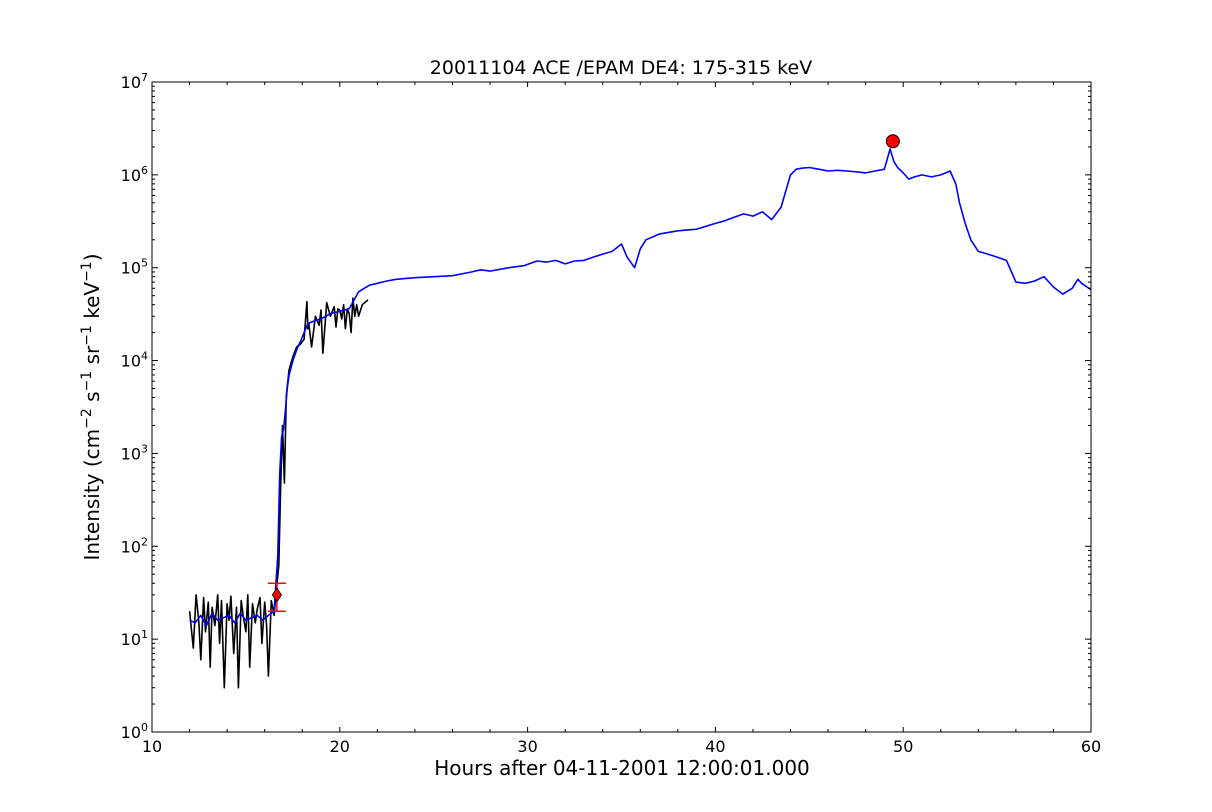 This screenshot has height=812, width=1212. I want to click on marker-peak, so click(892, 141).